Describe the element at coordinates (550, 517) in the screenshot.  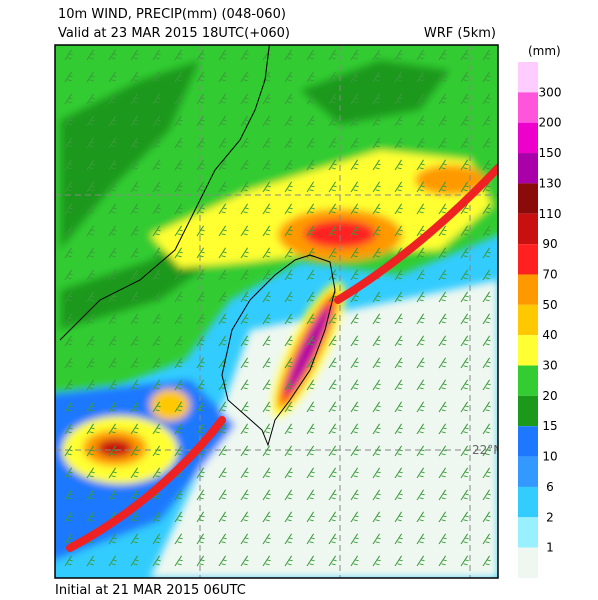
I see `colorbar-label: 2` at that location.